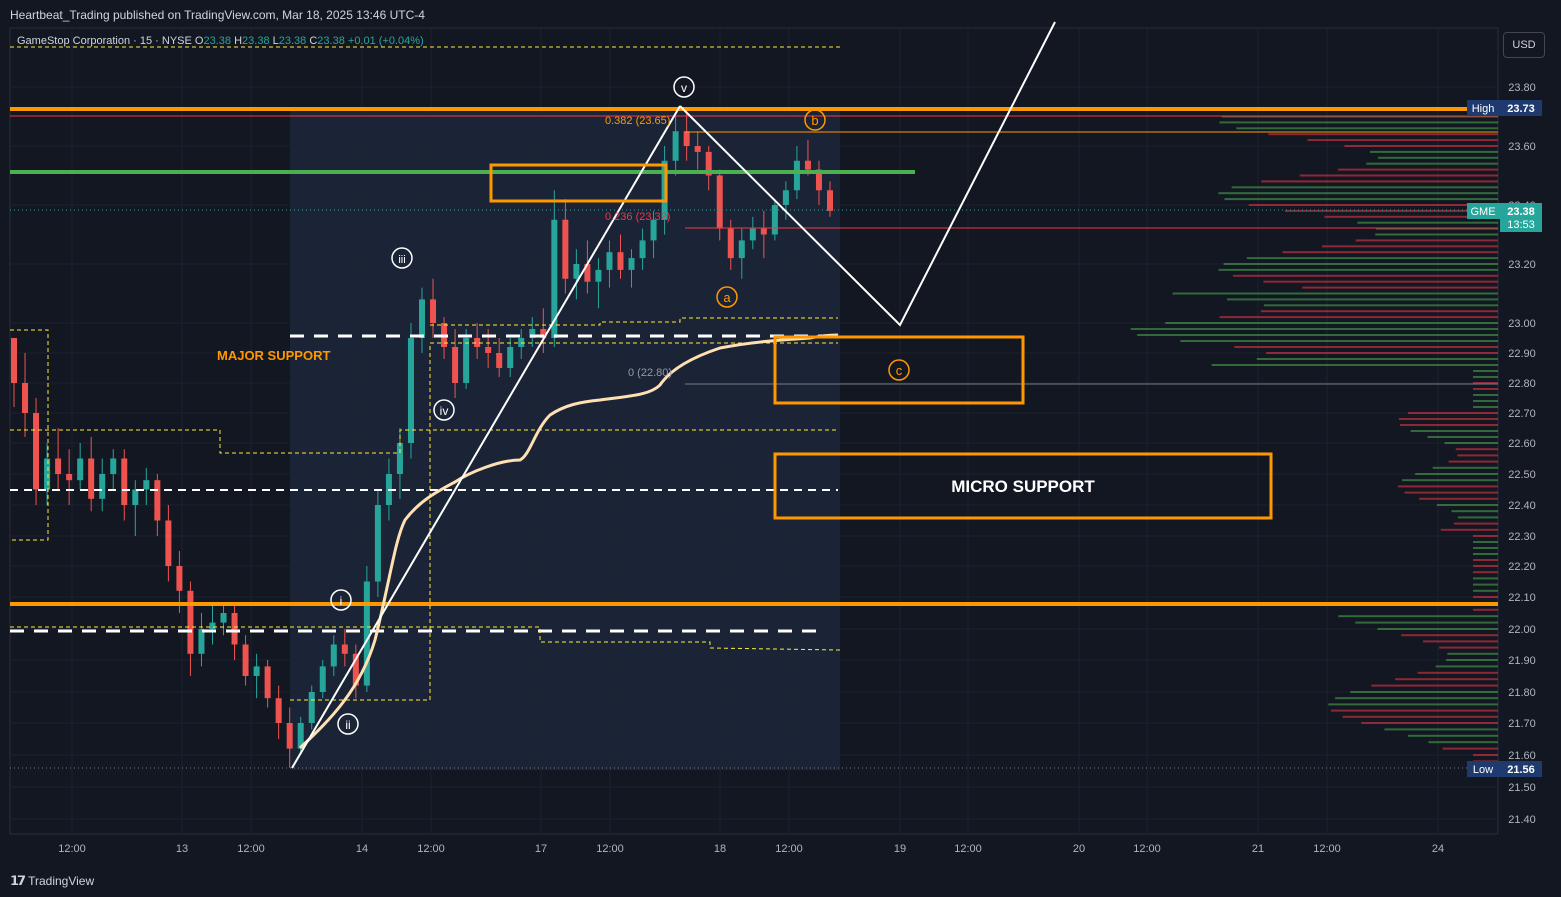 The height and width of the screenshot is (897, 1561). Describe the element at coordinates (1524, 45) in the screenshot. I see `currency-button: USD` at that location.